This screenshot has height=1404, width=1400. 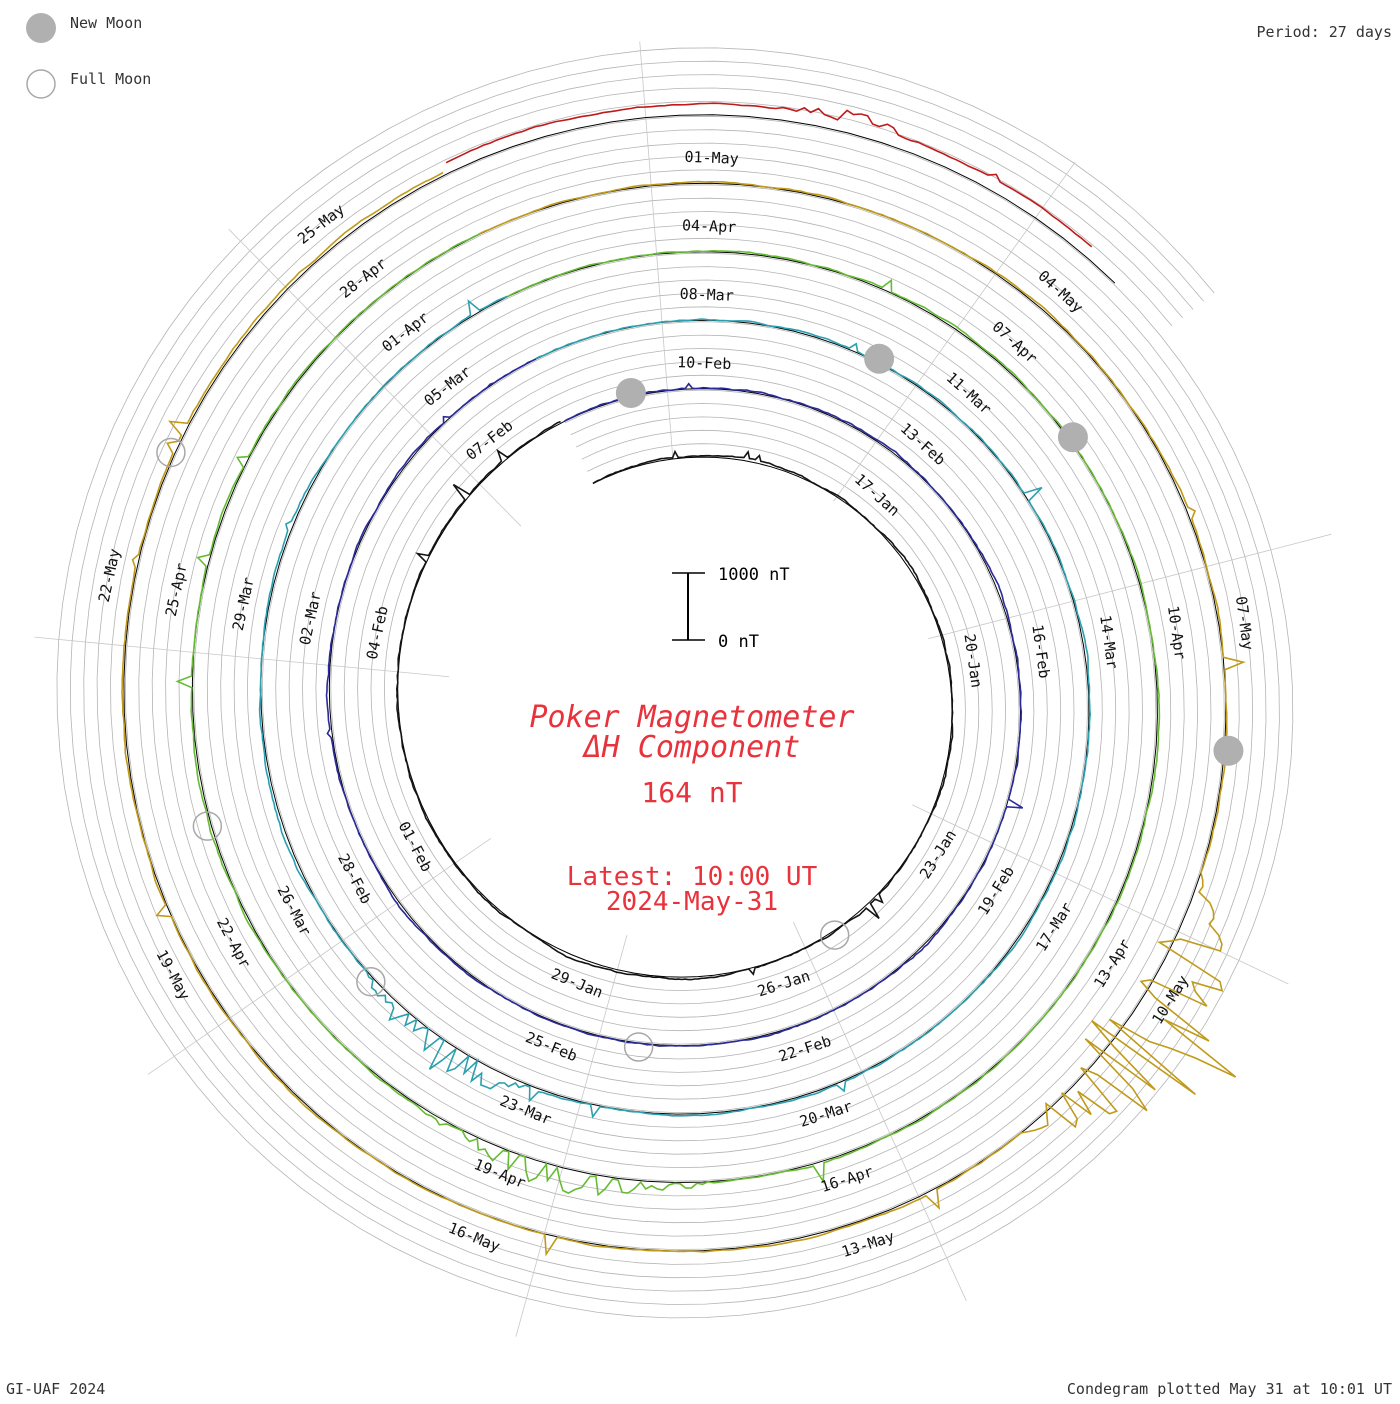 What do you see at coordinates (551, 1046) in the screenshot?
I see `date-label: 25-Feb` at bounding box center [551, 1046].